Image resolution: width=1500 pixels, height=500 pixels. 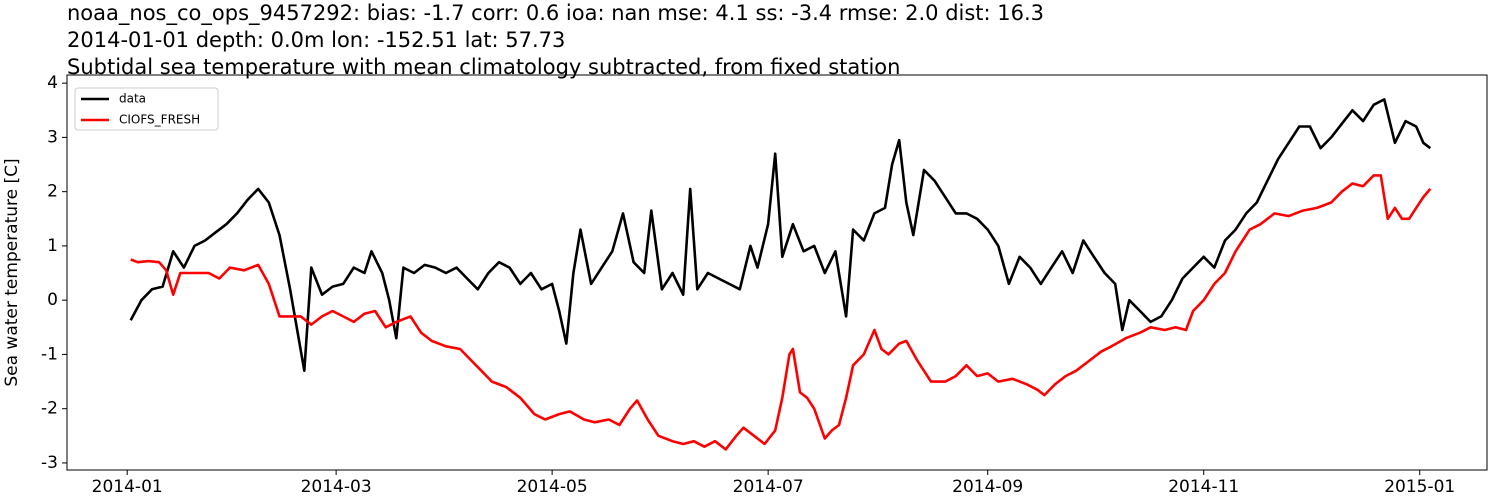 What do you see at coordinates (52, 83) in the screenshot?
I see `y-tick-label: 4` at bounding box center [52, 83].